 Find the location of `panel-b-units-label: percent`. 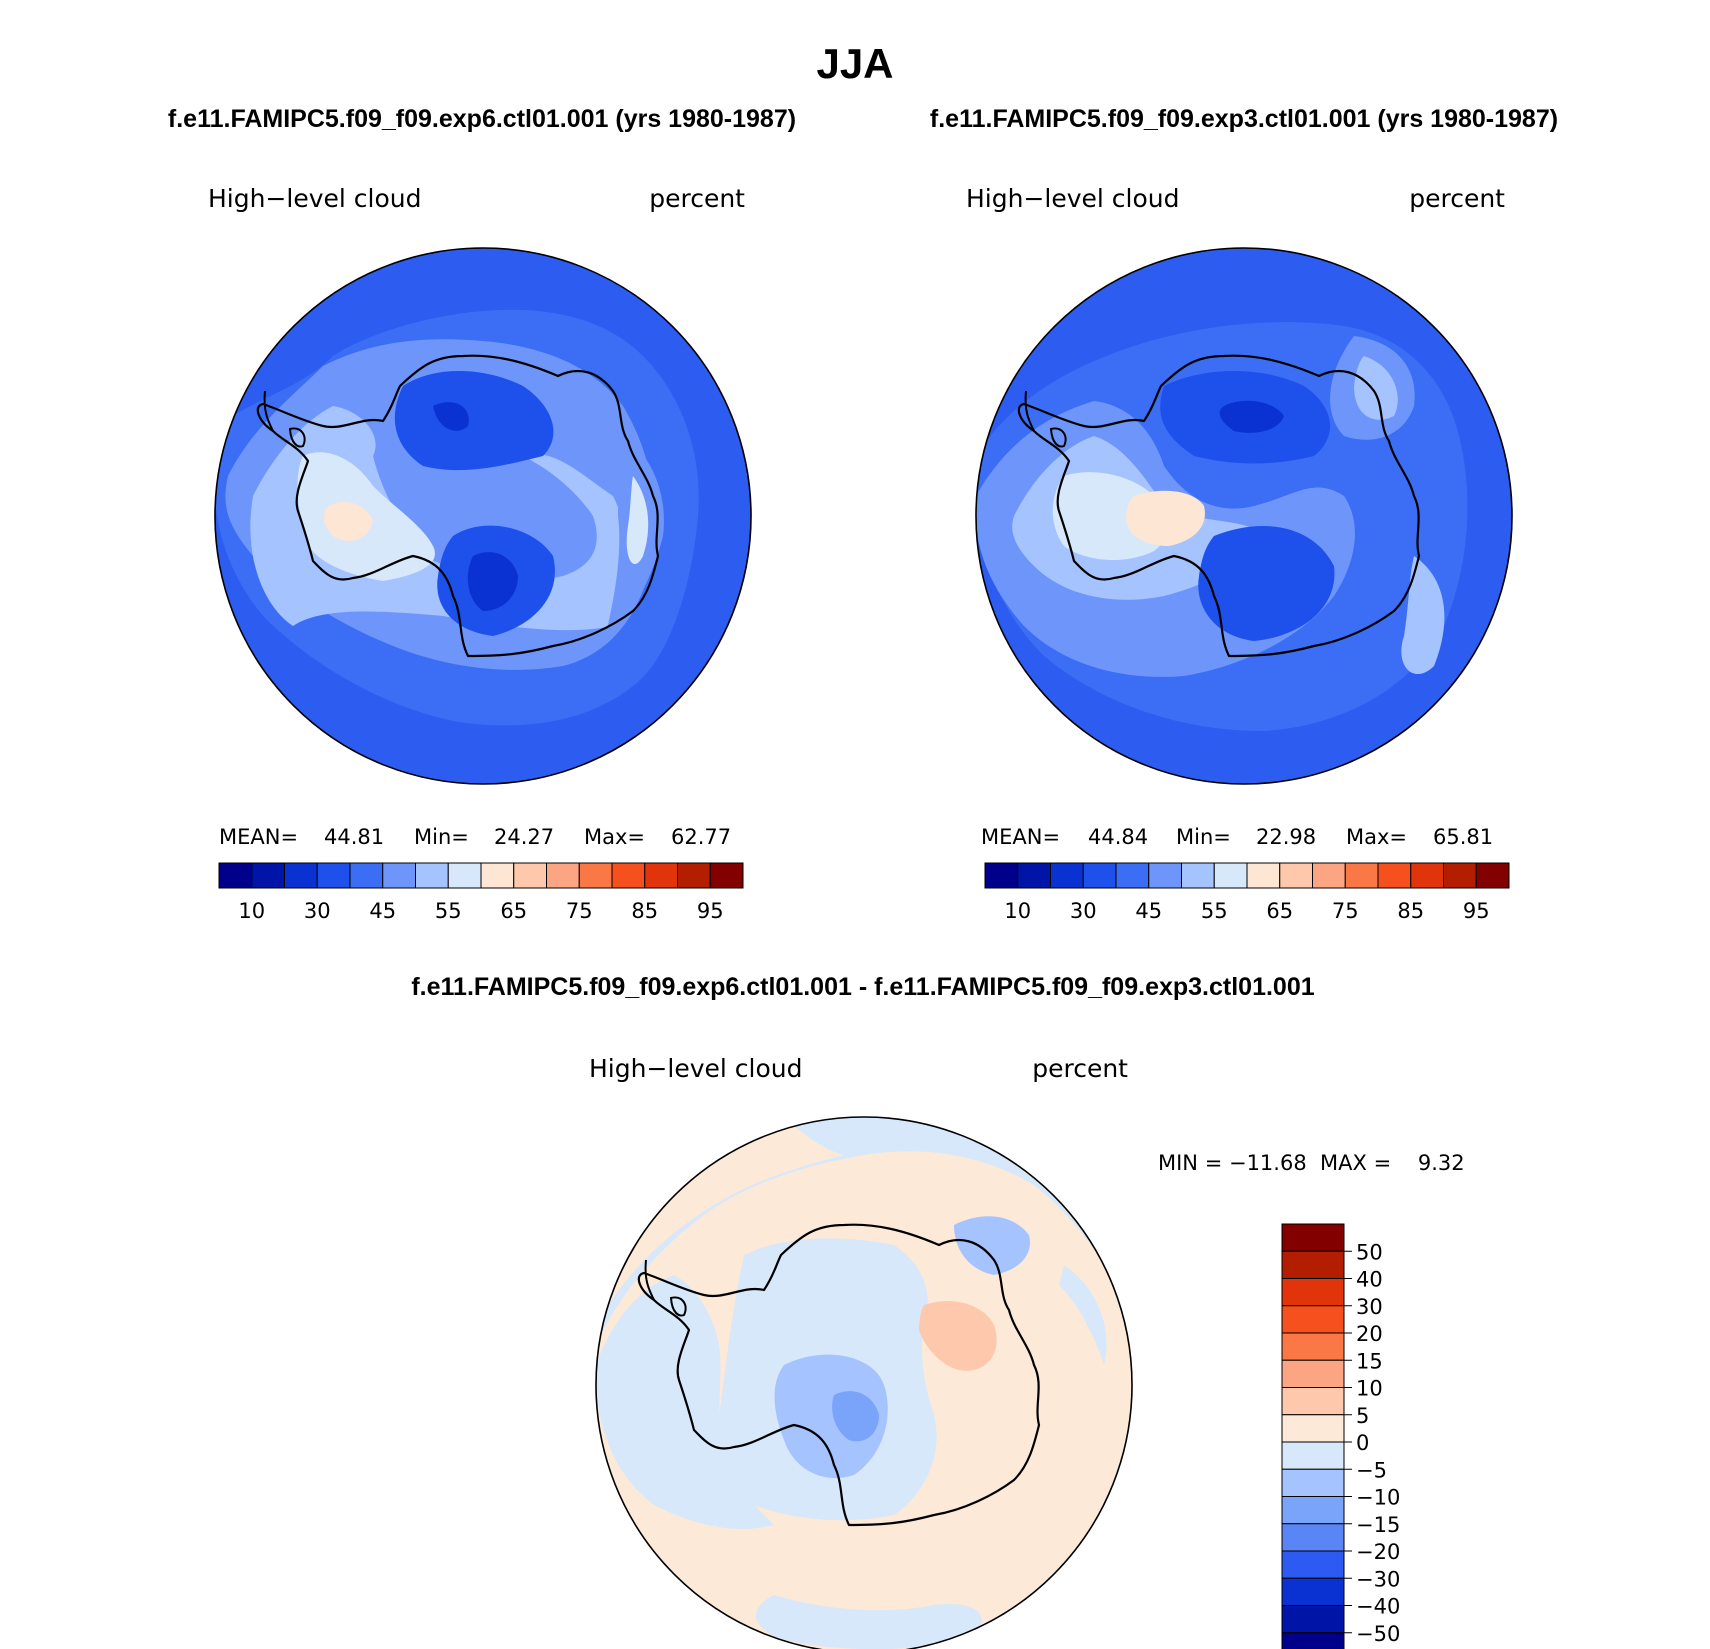

panel-b-units-label: percent is located at coordinates (1457, 198).